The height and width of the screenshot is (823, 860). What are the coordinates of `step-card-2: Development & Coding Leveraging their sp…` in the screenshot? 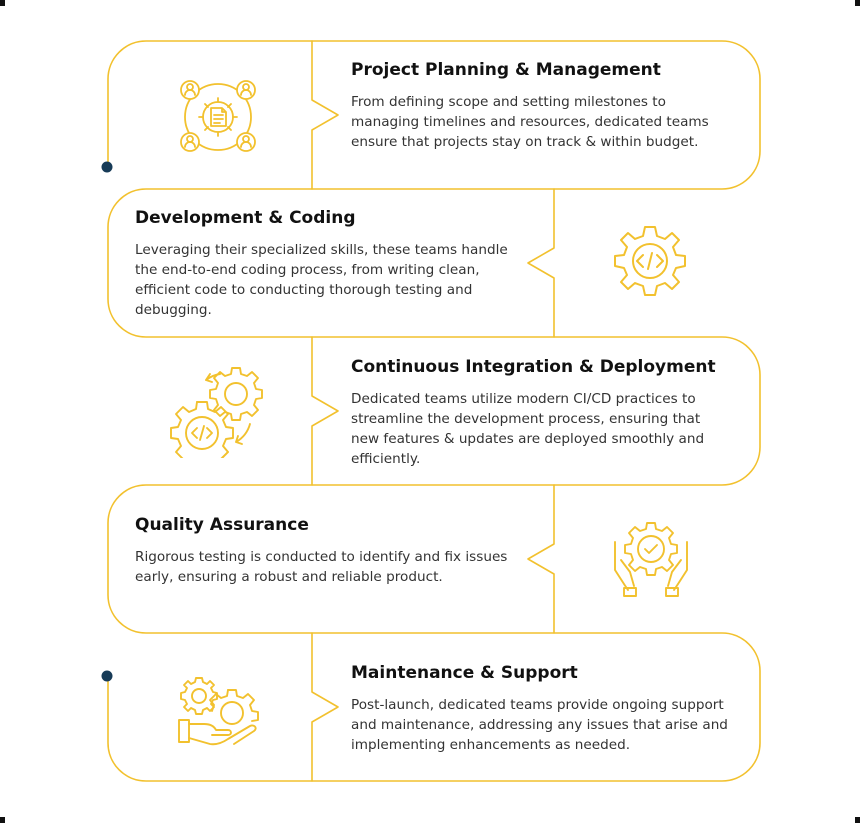 It's located at (325, 264).